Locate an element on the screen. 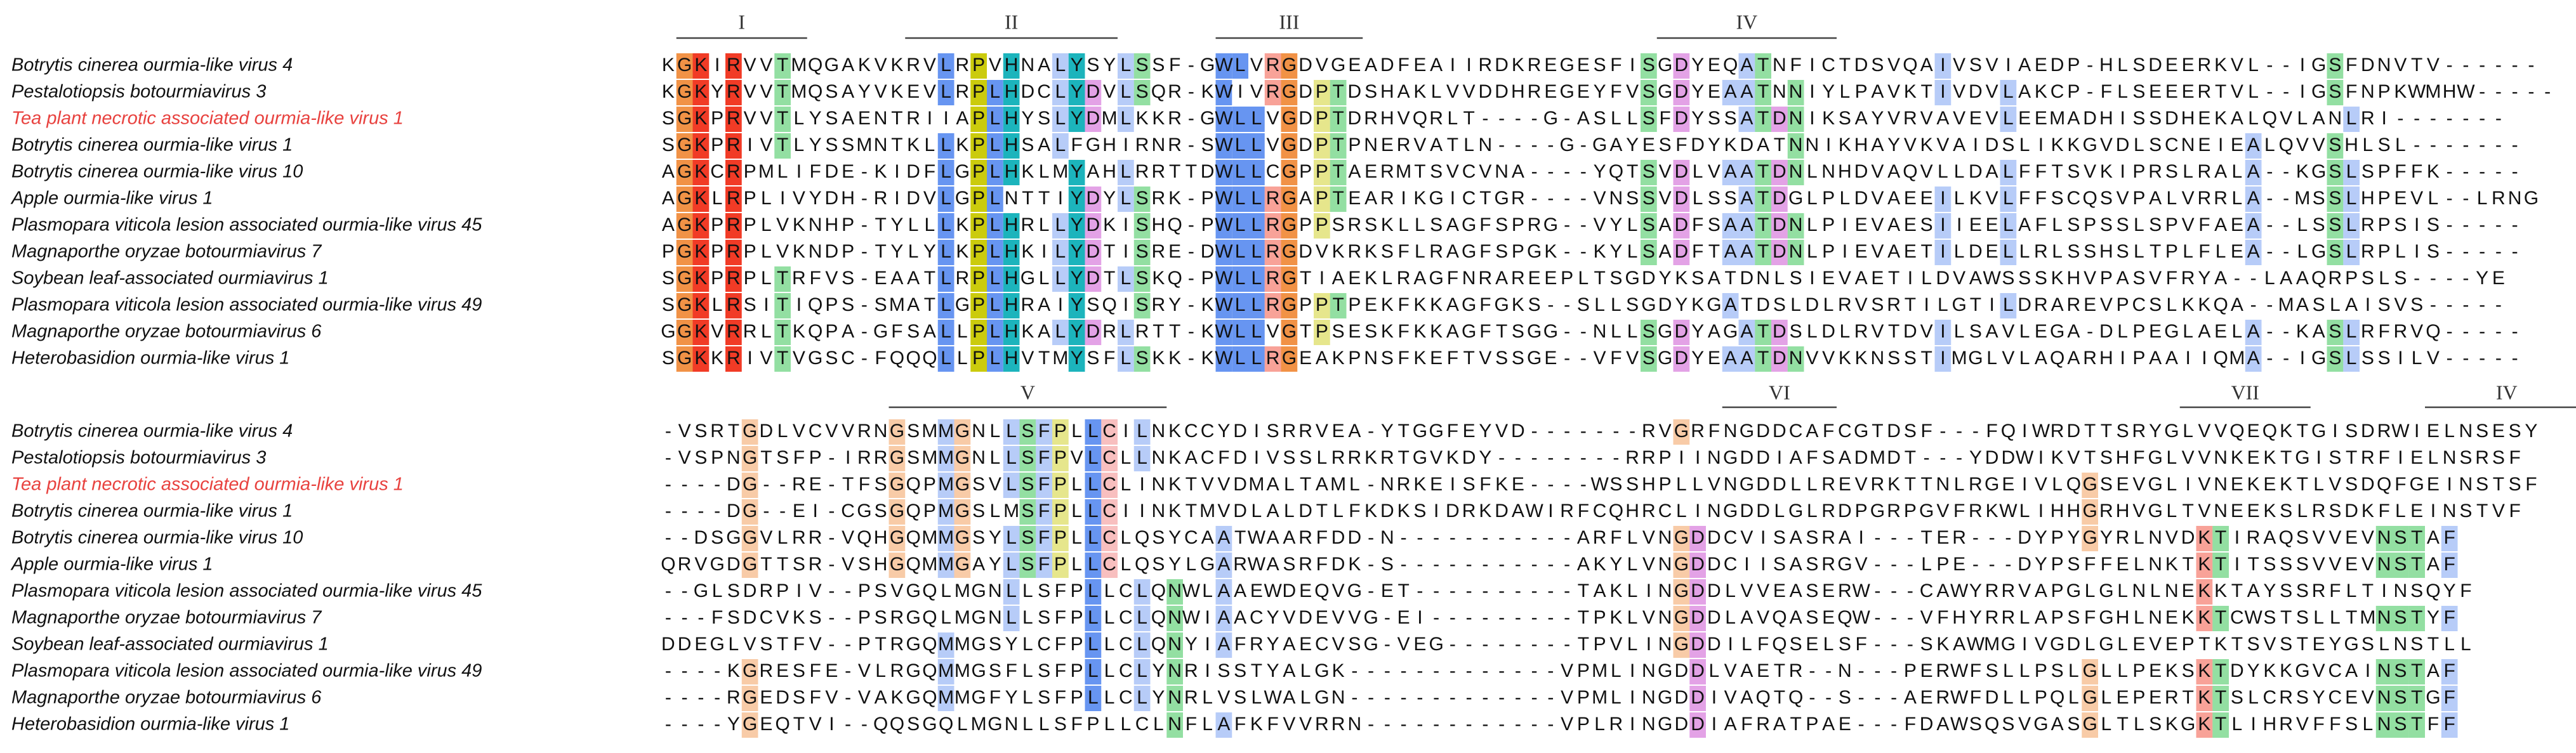 This screenshot has width=2576, height=753. sequence-name: Heterobasidion ourmia-like virus 1 is located at coordinates (150, 724).